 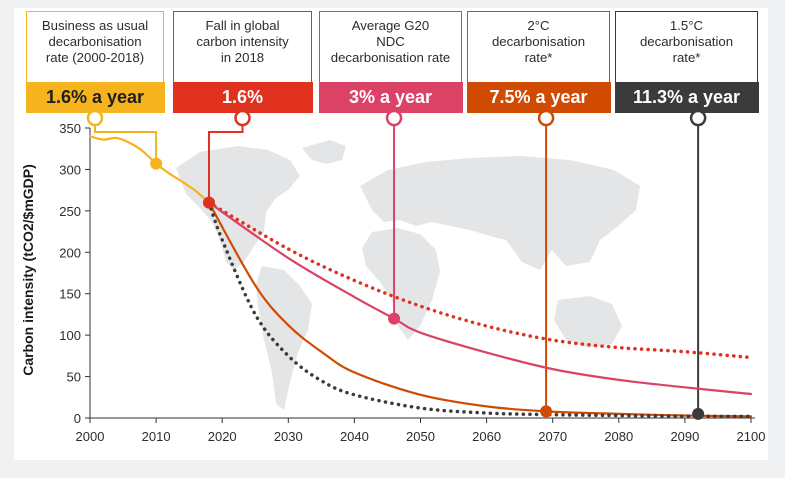 I want to click on x-tick-label: 2000, so click(x=90, y=436).